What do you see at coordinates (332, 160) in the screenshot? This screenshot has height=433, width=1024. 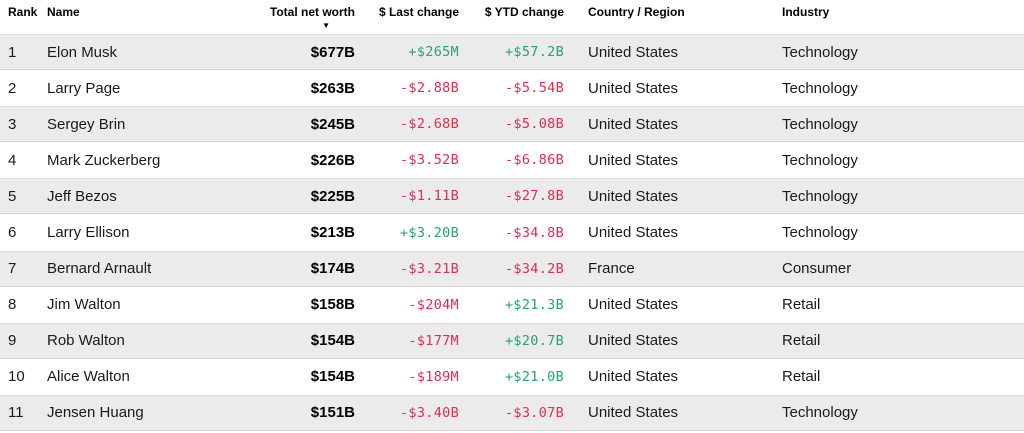 I see `cell-net-worth: $226B` at bounding box center [332, 160].